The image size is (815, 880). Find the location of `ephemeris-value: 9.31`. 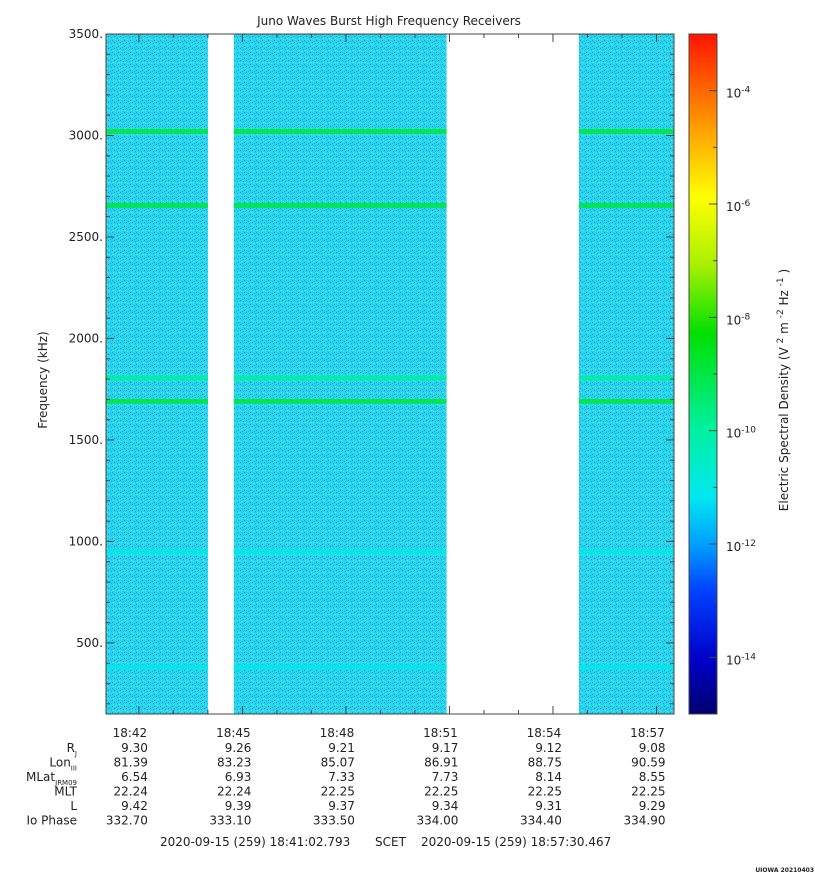

ephemeris-value: 9.31 is located at coordinates (548, 806).